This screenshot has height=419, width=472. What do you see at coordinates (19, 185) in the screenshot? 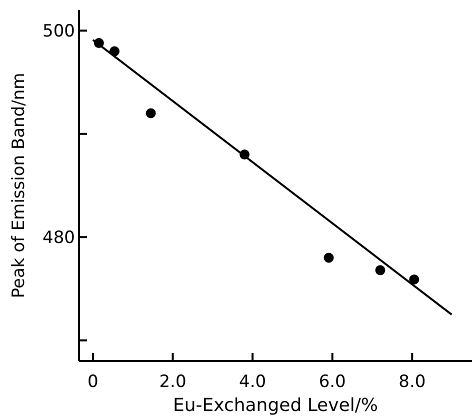
I see `y-axis-title: Peak of Emission Band/nm` at bounding box center [19, 185].